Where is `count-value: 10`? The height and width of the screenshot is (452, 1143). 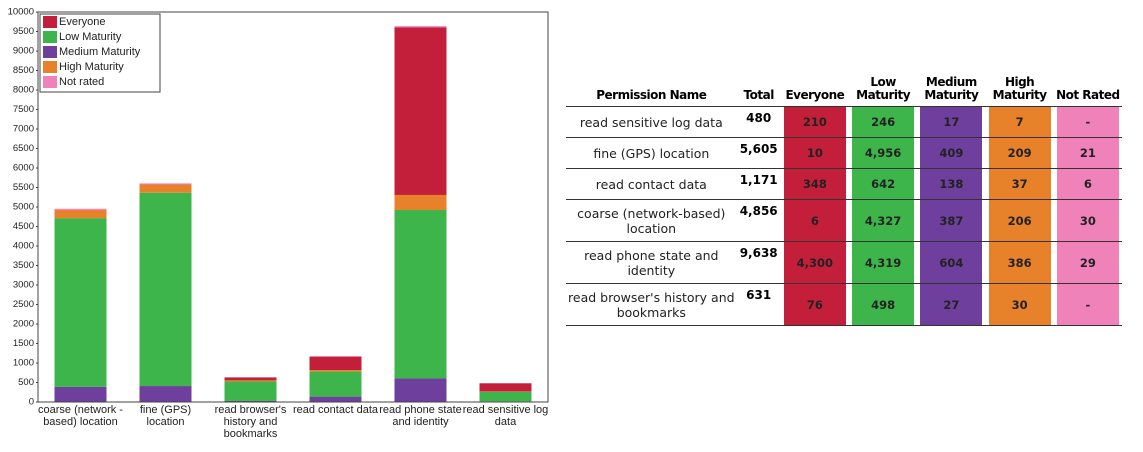 count-value: 10 is located at coordinates (815, 153).